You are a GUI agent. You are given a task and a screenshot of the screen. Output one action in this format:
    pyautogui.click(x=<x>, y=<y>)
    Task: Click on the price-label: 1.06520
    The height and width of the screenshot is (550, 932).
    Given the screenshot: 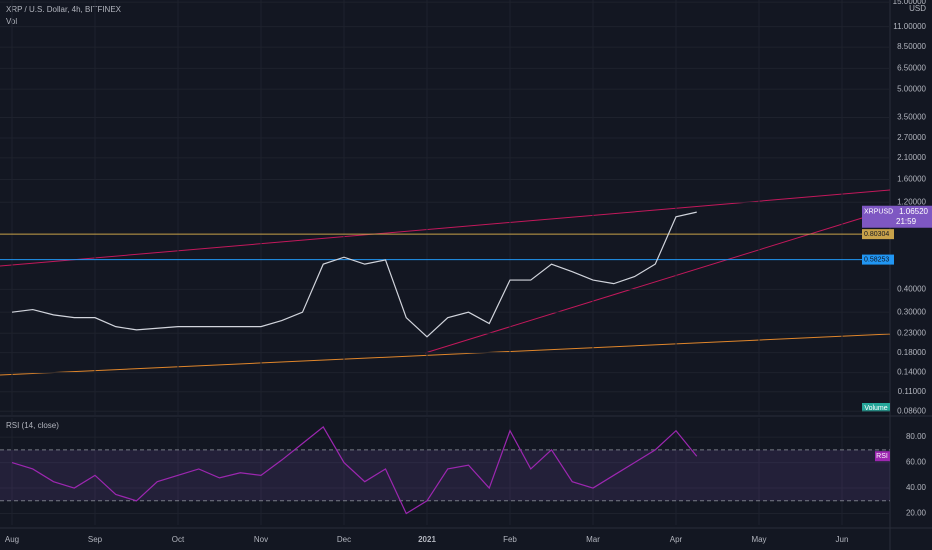 What is the action you would take?
    pyautogui.click(x=913, y=211)
    